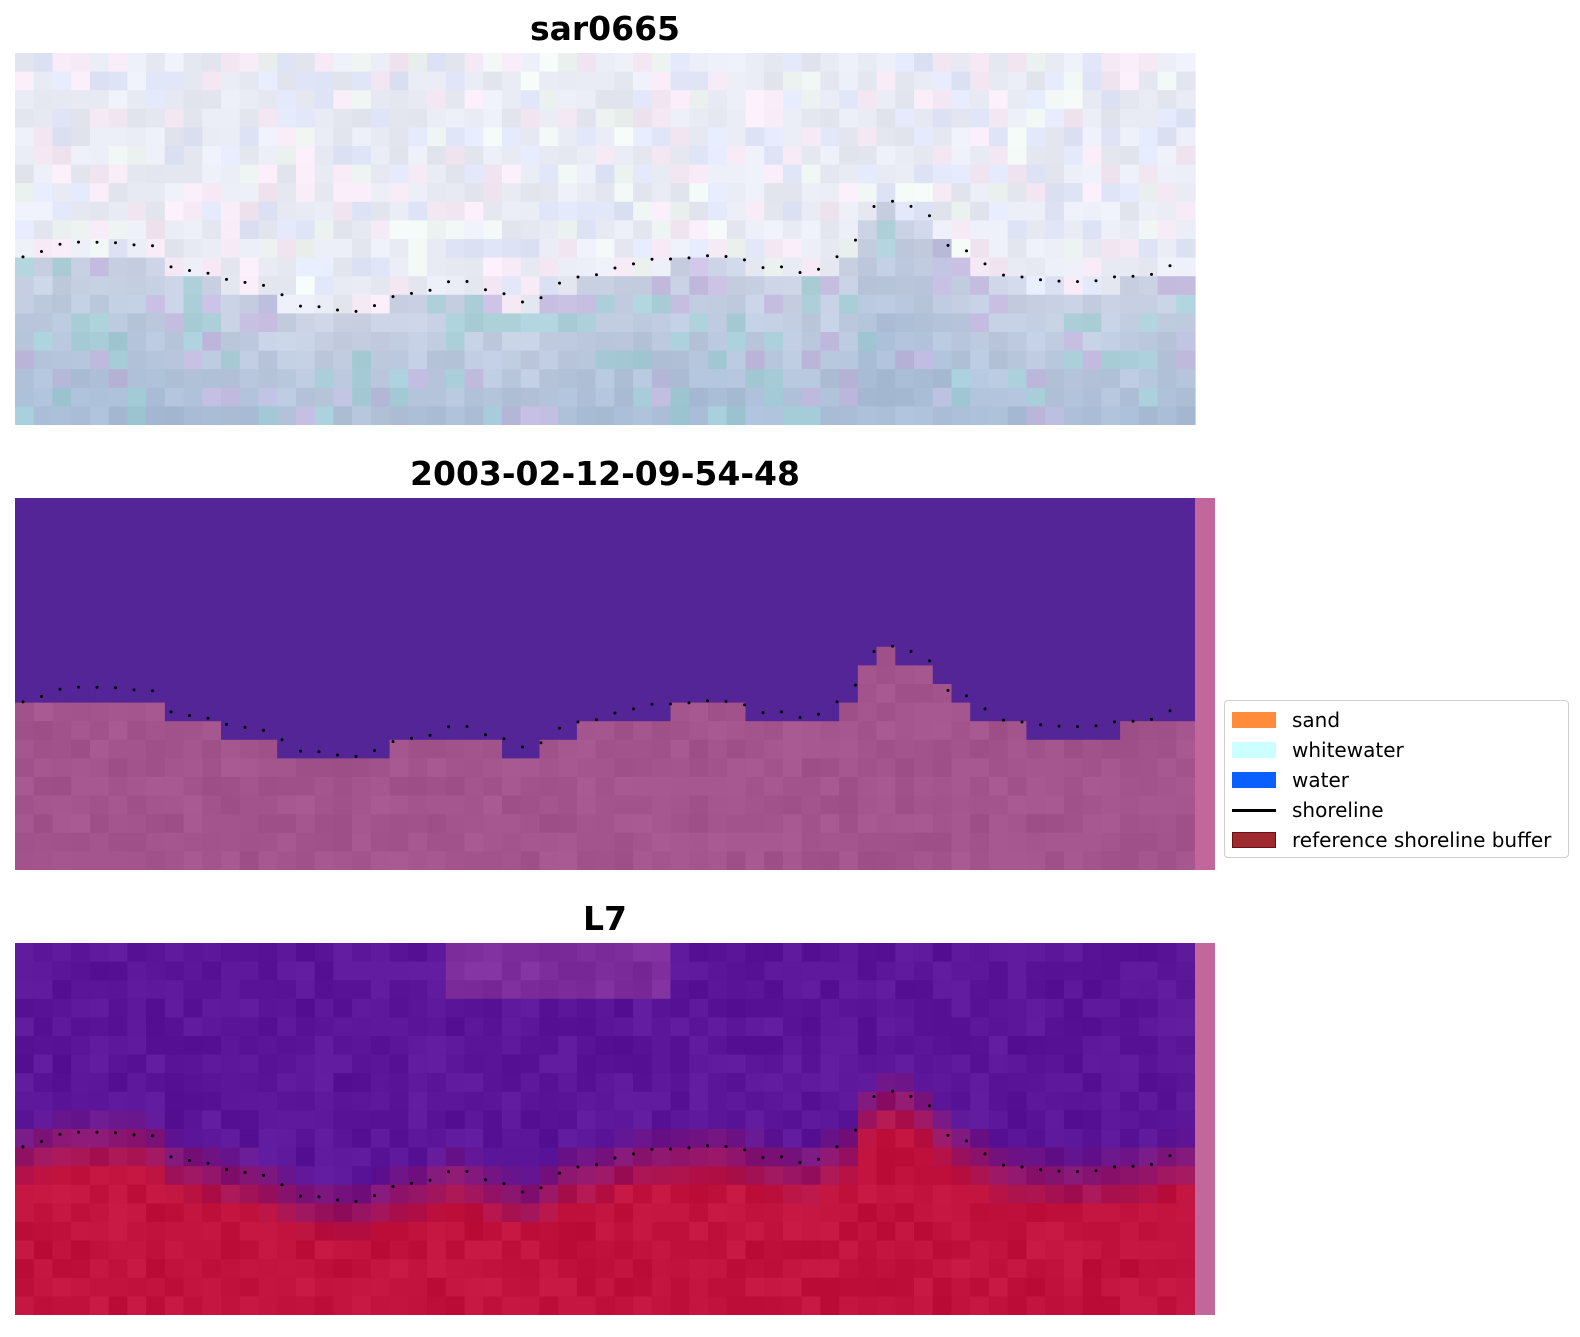  What do you see at coordinates (605, 473) in the screenshot?
I see `panel-title-classified: 2003-02-12-09-54-48` at bounding box center [605, 473].